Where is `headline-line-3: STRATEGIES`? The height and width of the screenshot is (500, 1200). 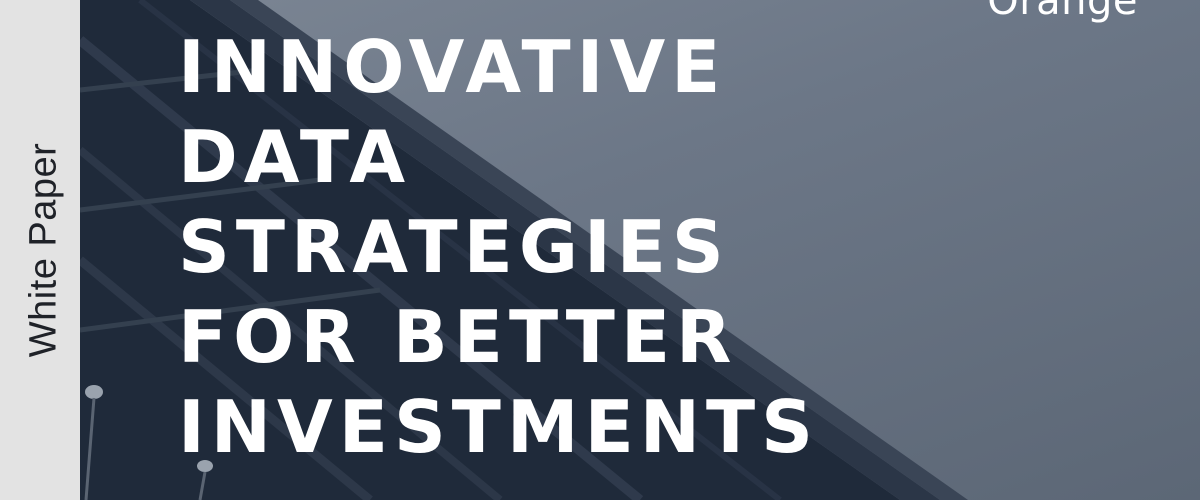 headline-line-3: STRATEGIES is located at coordinates (454, 247).